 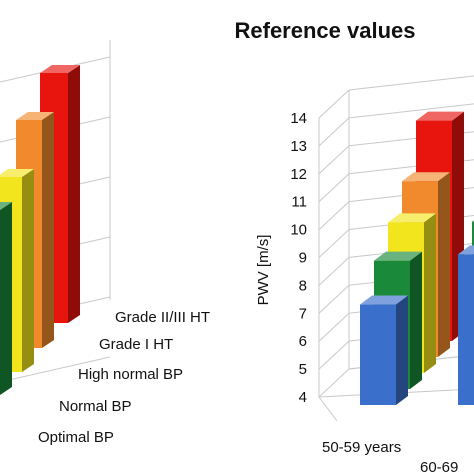 What do you see at coordinates (298, 146) in the screenshot?
I see `y-tick-label: 13` at bounding box center [298, 146].